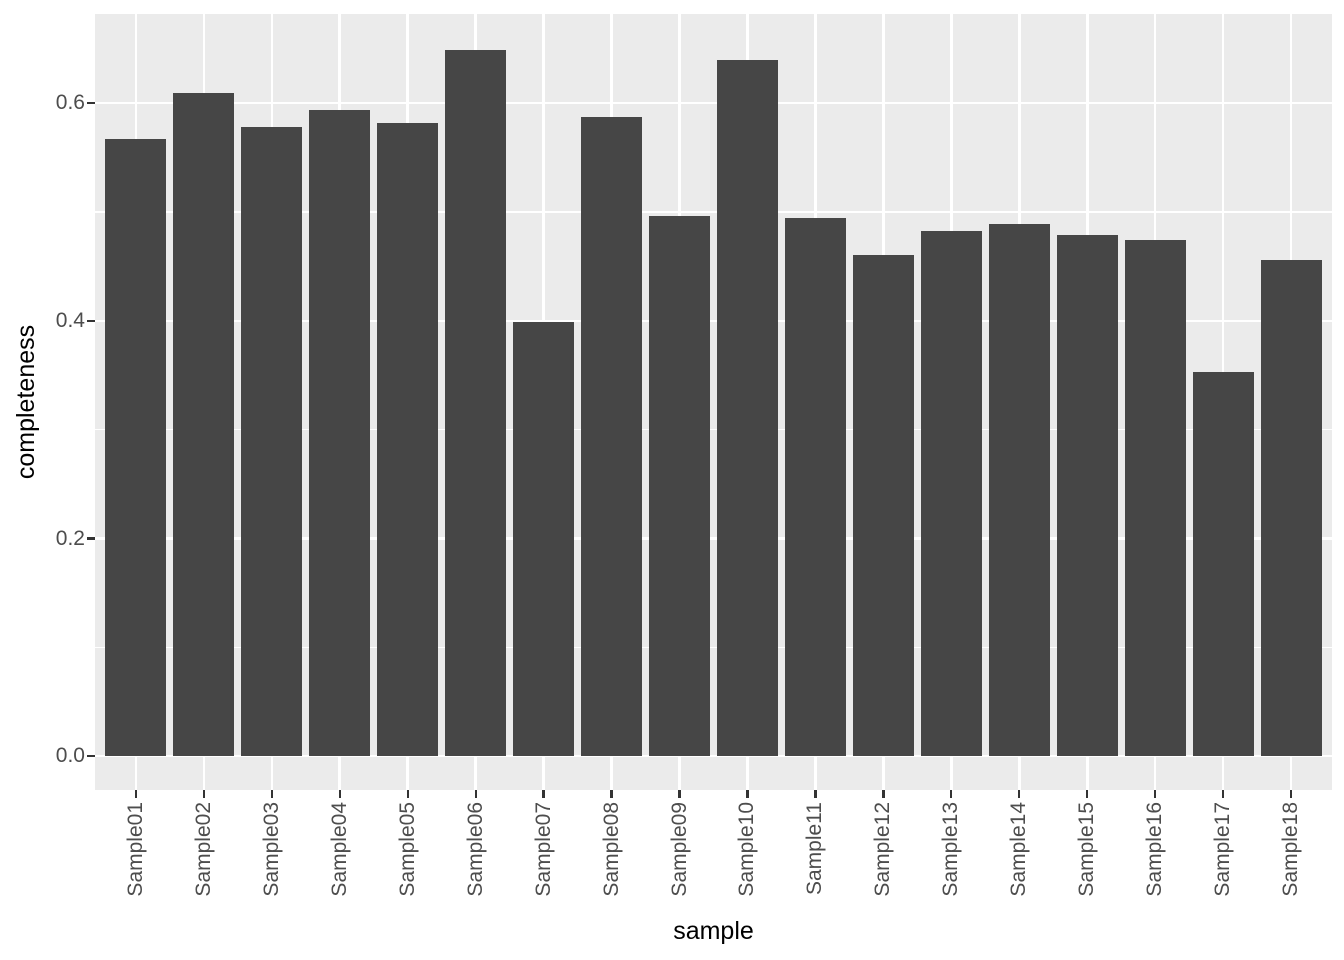 The height and width of the screenshot is (960, 1344). Describe the element at coordinates (1223, 564) in the screenshot. I see `bar-sample17` at that location.